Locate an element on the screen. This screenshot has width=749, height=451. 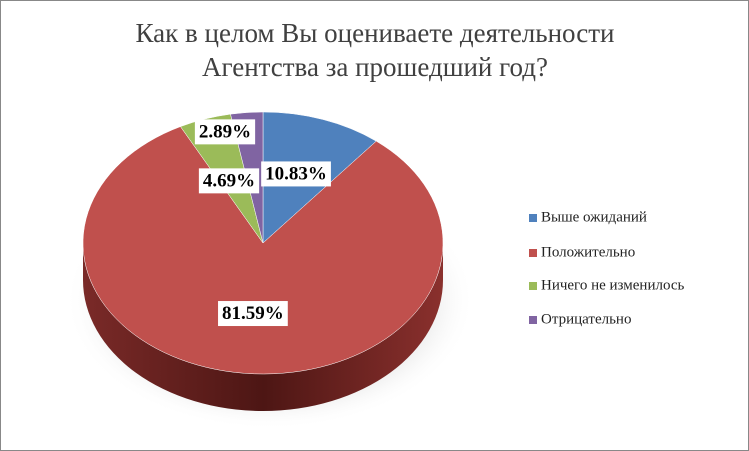
data-label: 2.89% is located at coordinates (225, 131).